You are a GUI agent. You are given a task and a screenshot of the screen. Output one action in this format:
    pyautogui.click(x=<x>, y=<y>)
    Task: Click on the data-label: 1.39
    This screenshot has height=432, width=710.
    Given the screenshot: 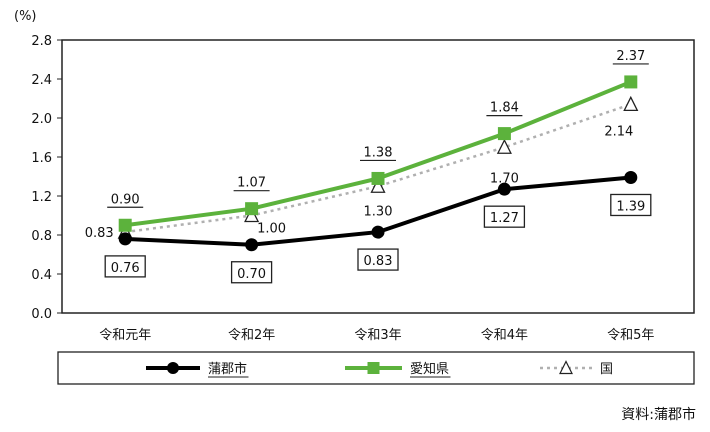 What is the action you would take?
    pyautogui.click(x=630, y=206)
    